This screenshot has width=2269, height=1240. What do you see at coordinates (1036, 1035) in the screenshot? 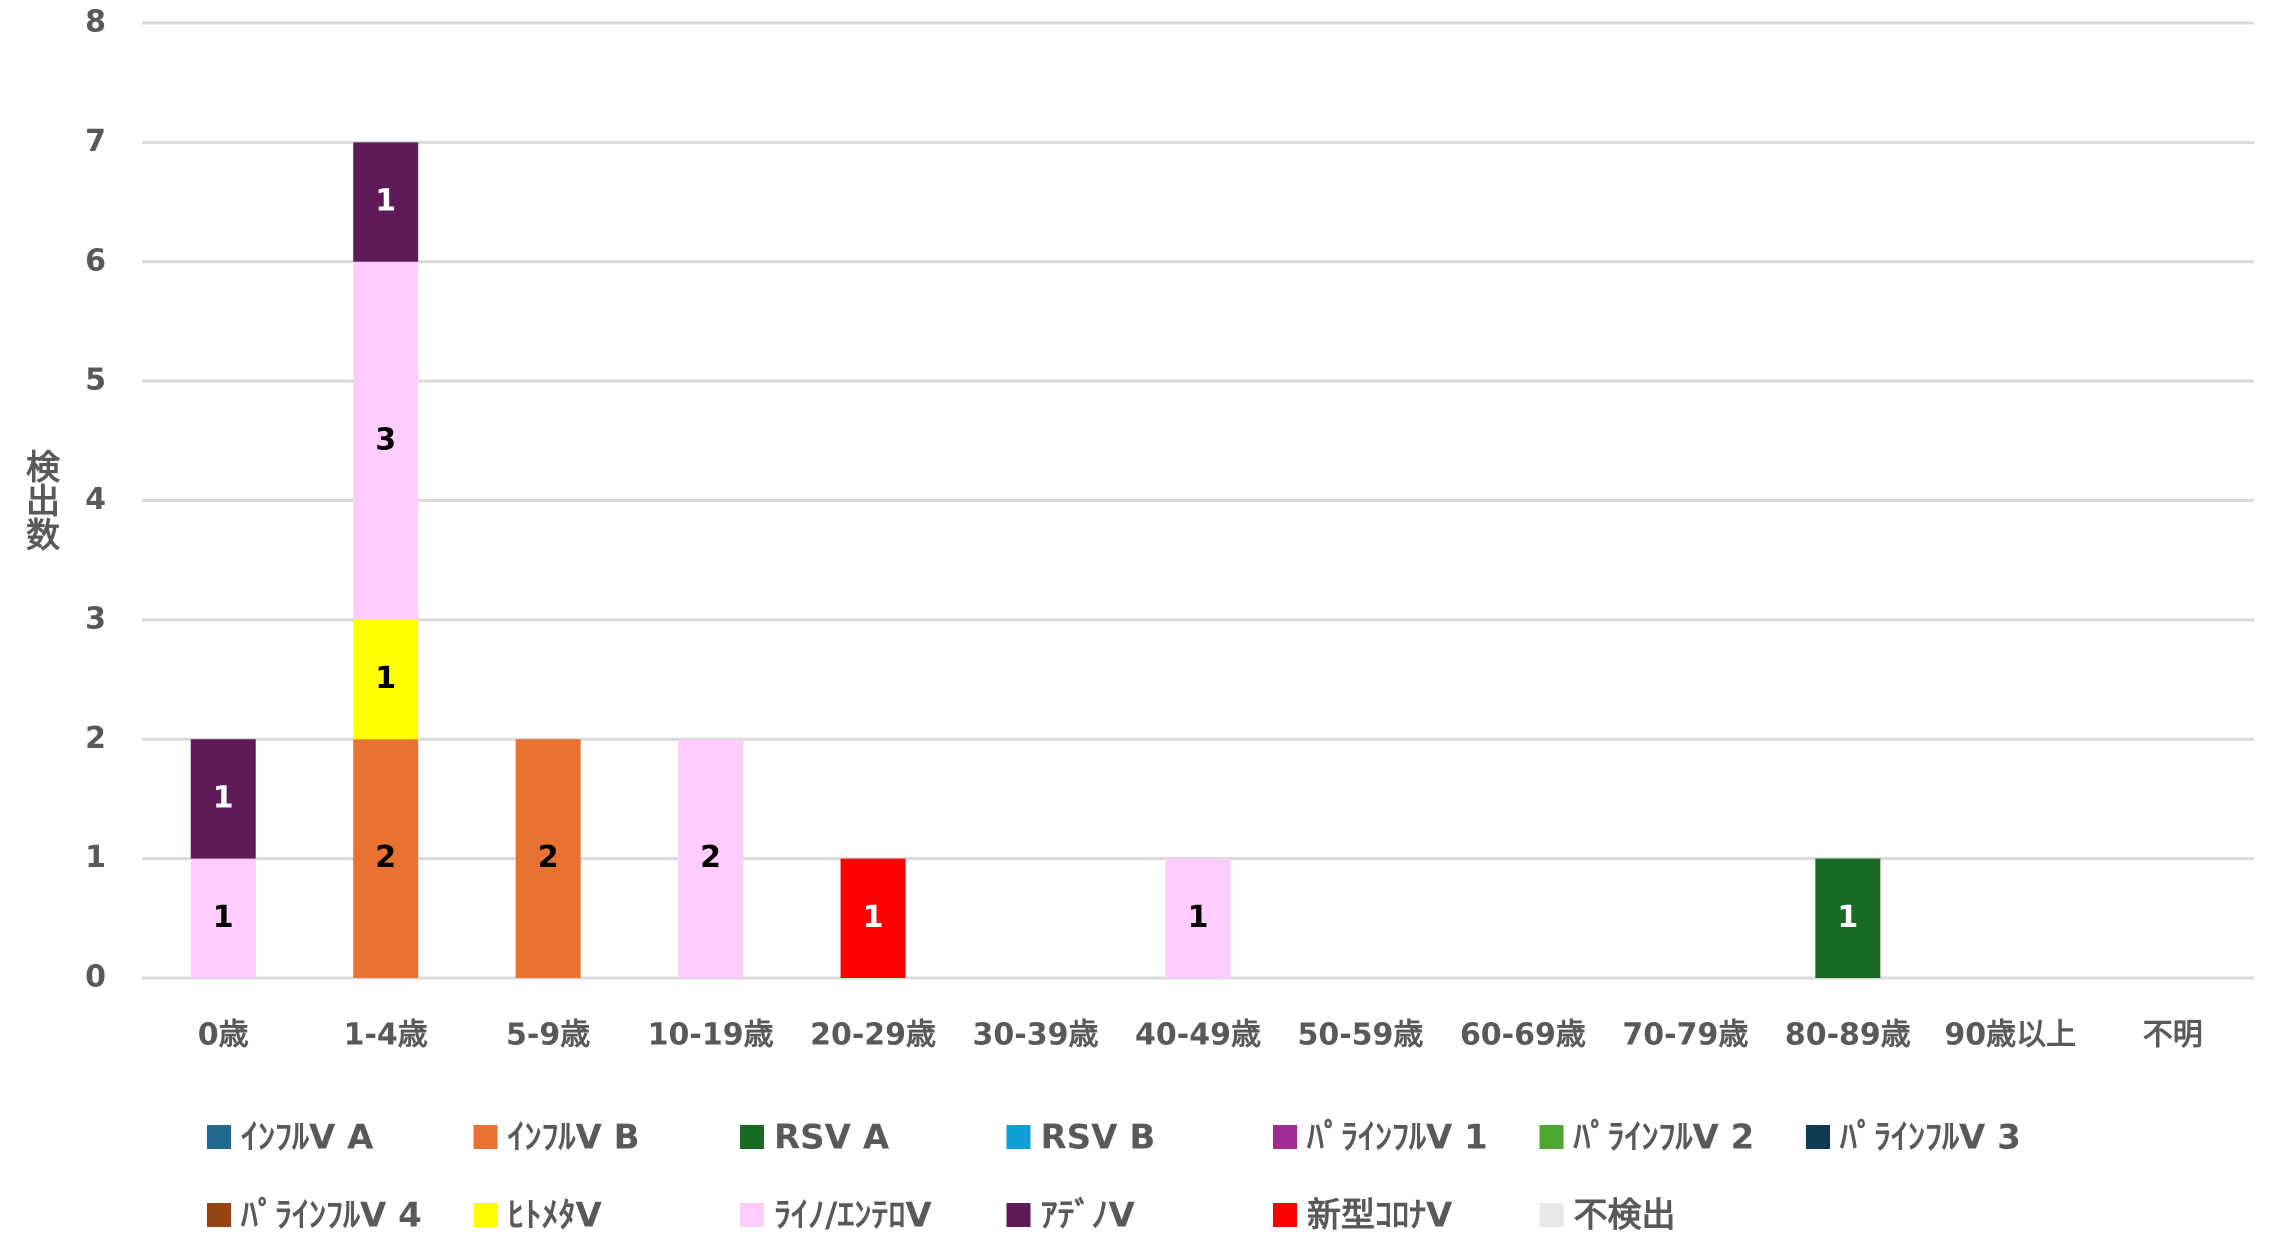
I see `x-tick-label: 30-39歳` at bounding box center [1036, 1035].